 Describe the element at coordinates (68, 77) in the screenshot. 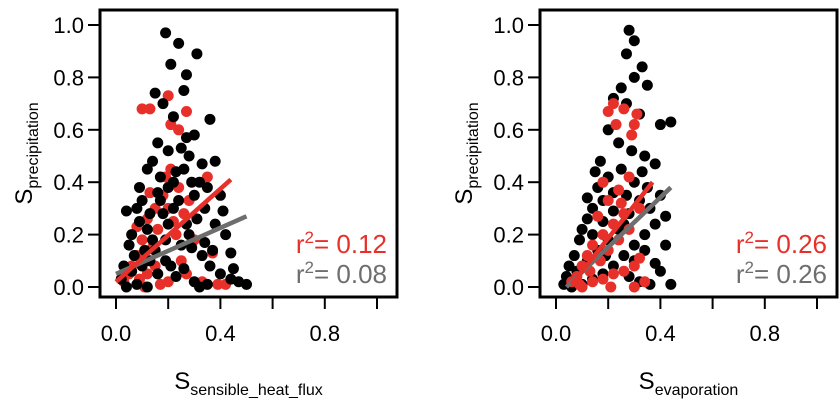

I see `y-tick-label: 0.8` at that location.